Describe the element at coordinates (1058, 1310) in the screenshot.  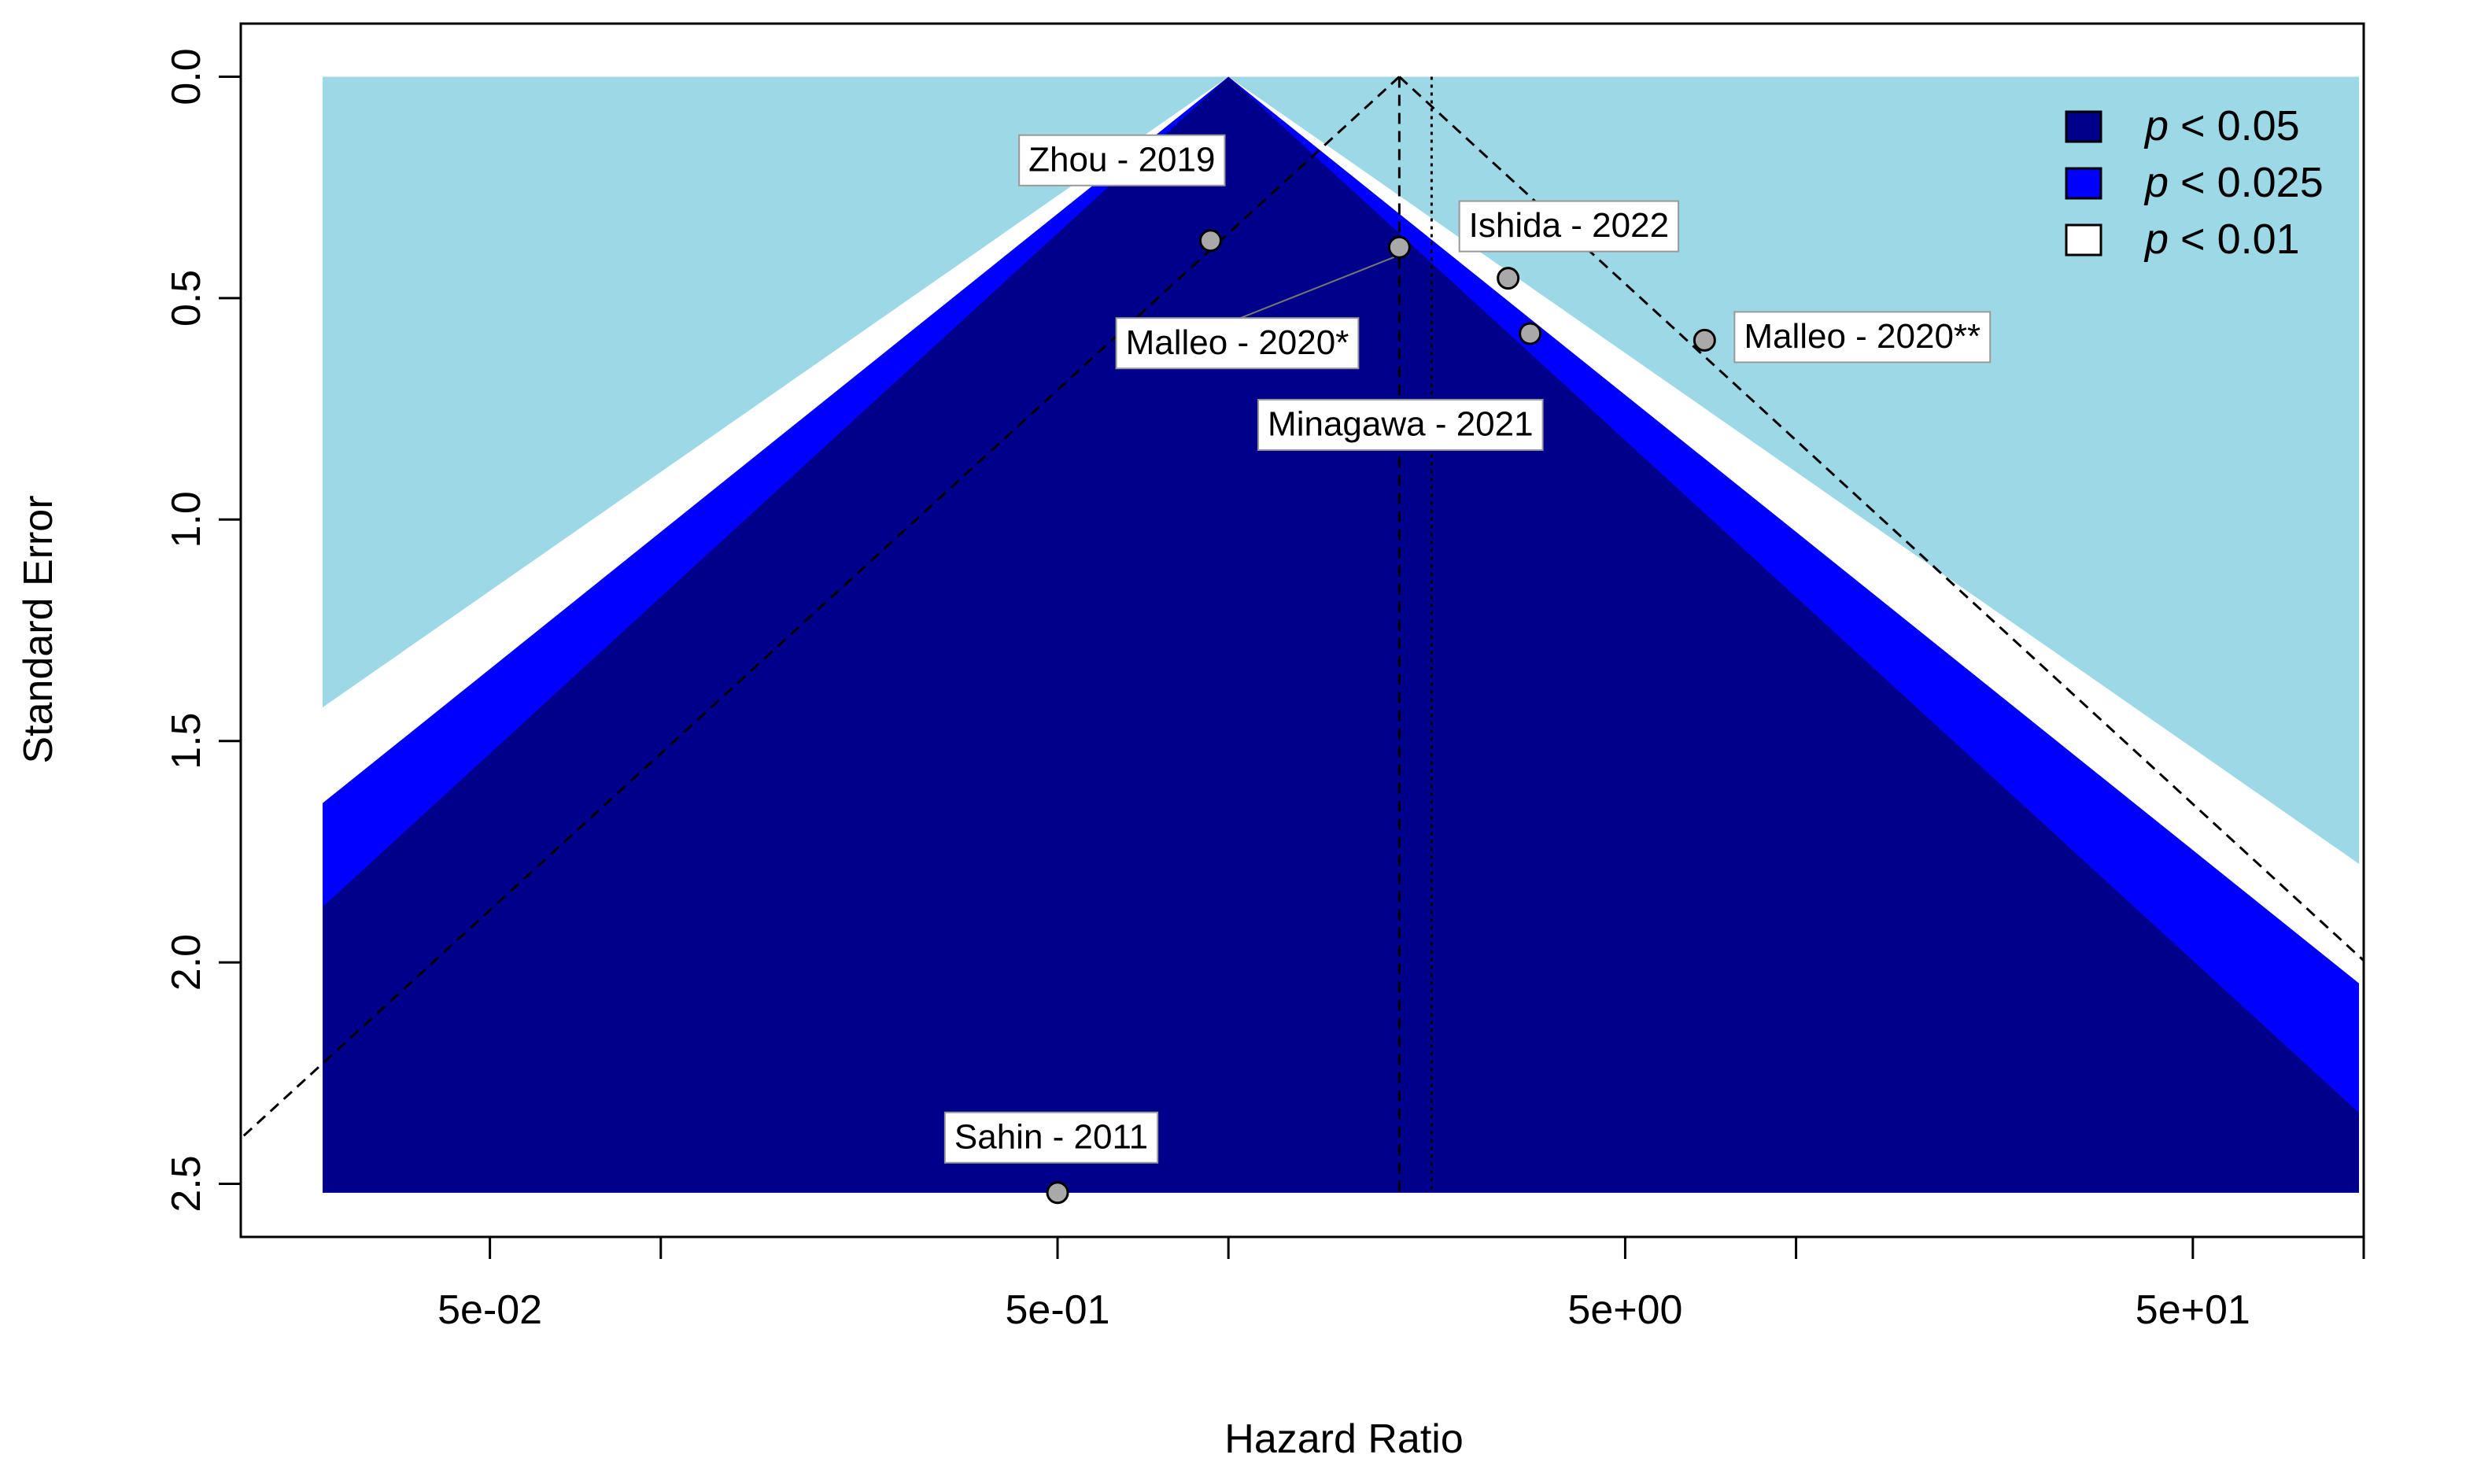
I see `x-tick-label: 5e-01` at that location.